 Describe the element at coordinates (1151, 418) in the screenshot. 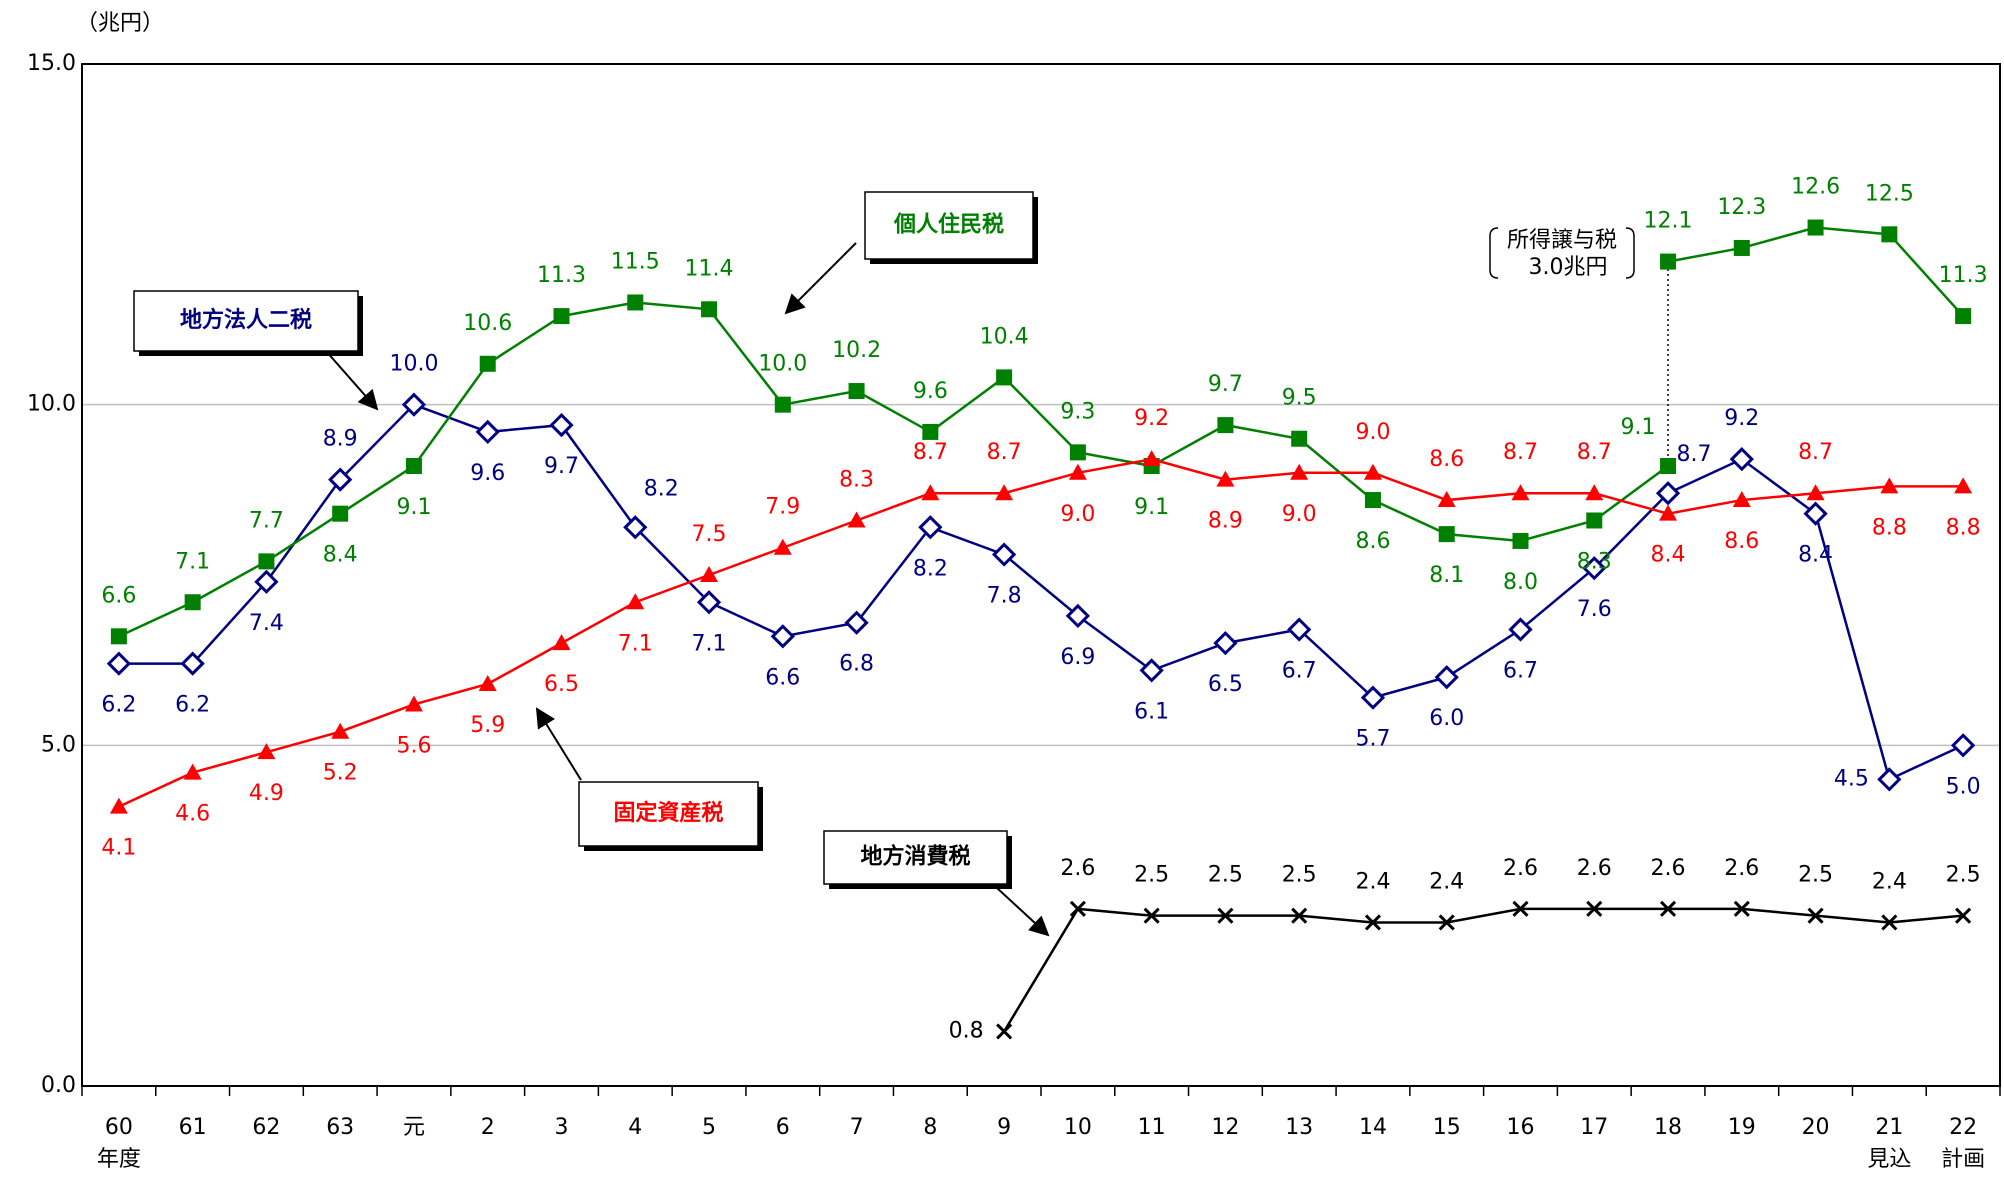

I see `data-label: 9.2` at that location.